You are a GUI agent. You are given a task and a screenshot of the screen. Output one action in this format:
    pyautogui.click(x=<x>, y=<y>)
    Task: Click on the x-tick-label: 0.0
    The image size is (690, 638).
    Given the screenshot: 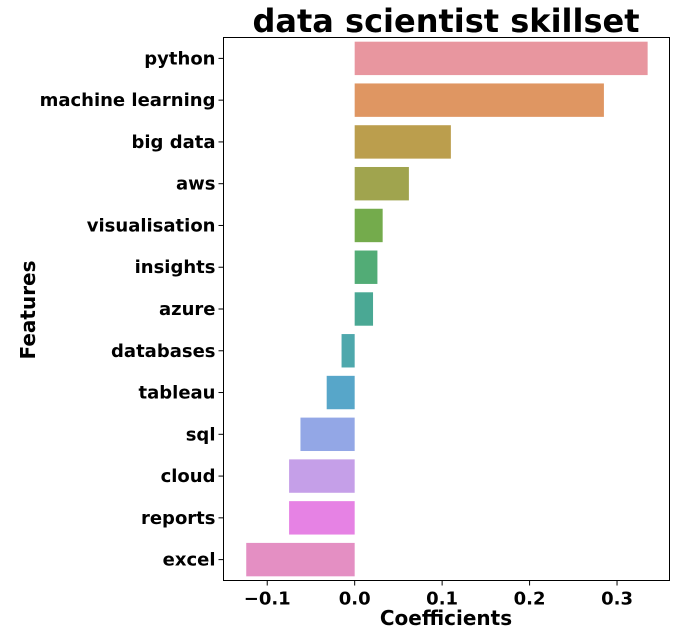 What is the action you would take?
    pyautogui.click(x=355, y=599)
    